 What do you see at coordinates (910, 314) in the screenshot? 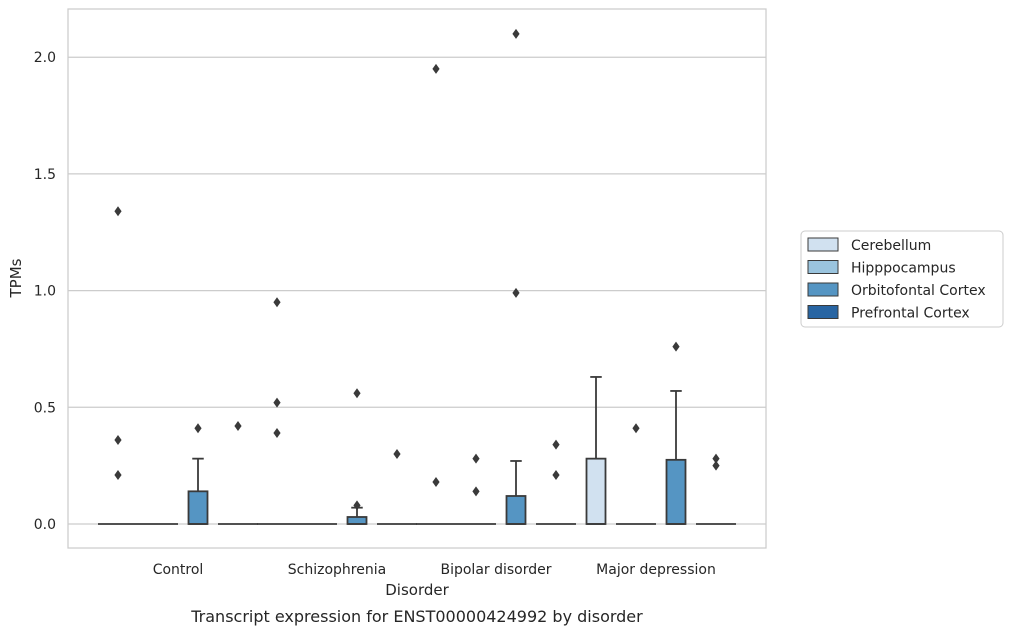
I see `legend-label: Prefrontal Cortex` at bounding box center [910, 314].